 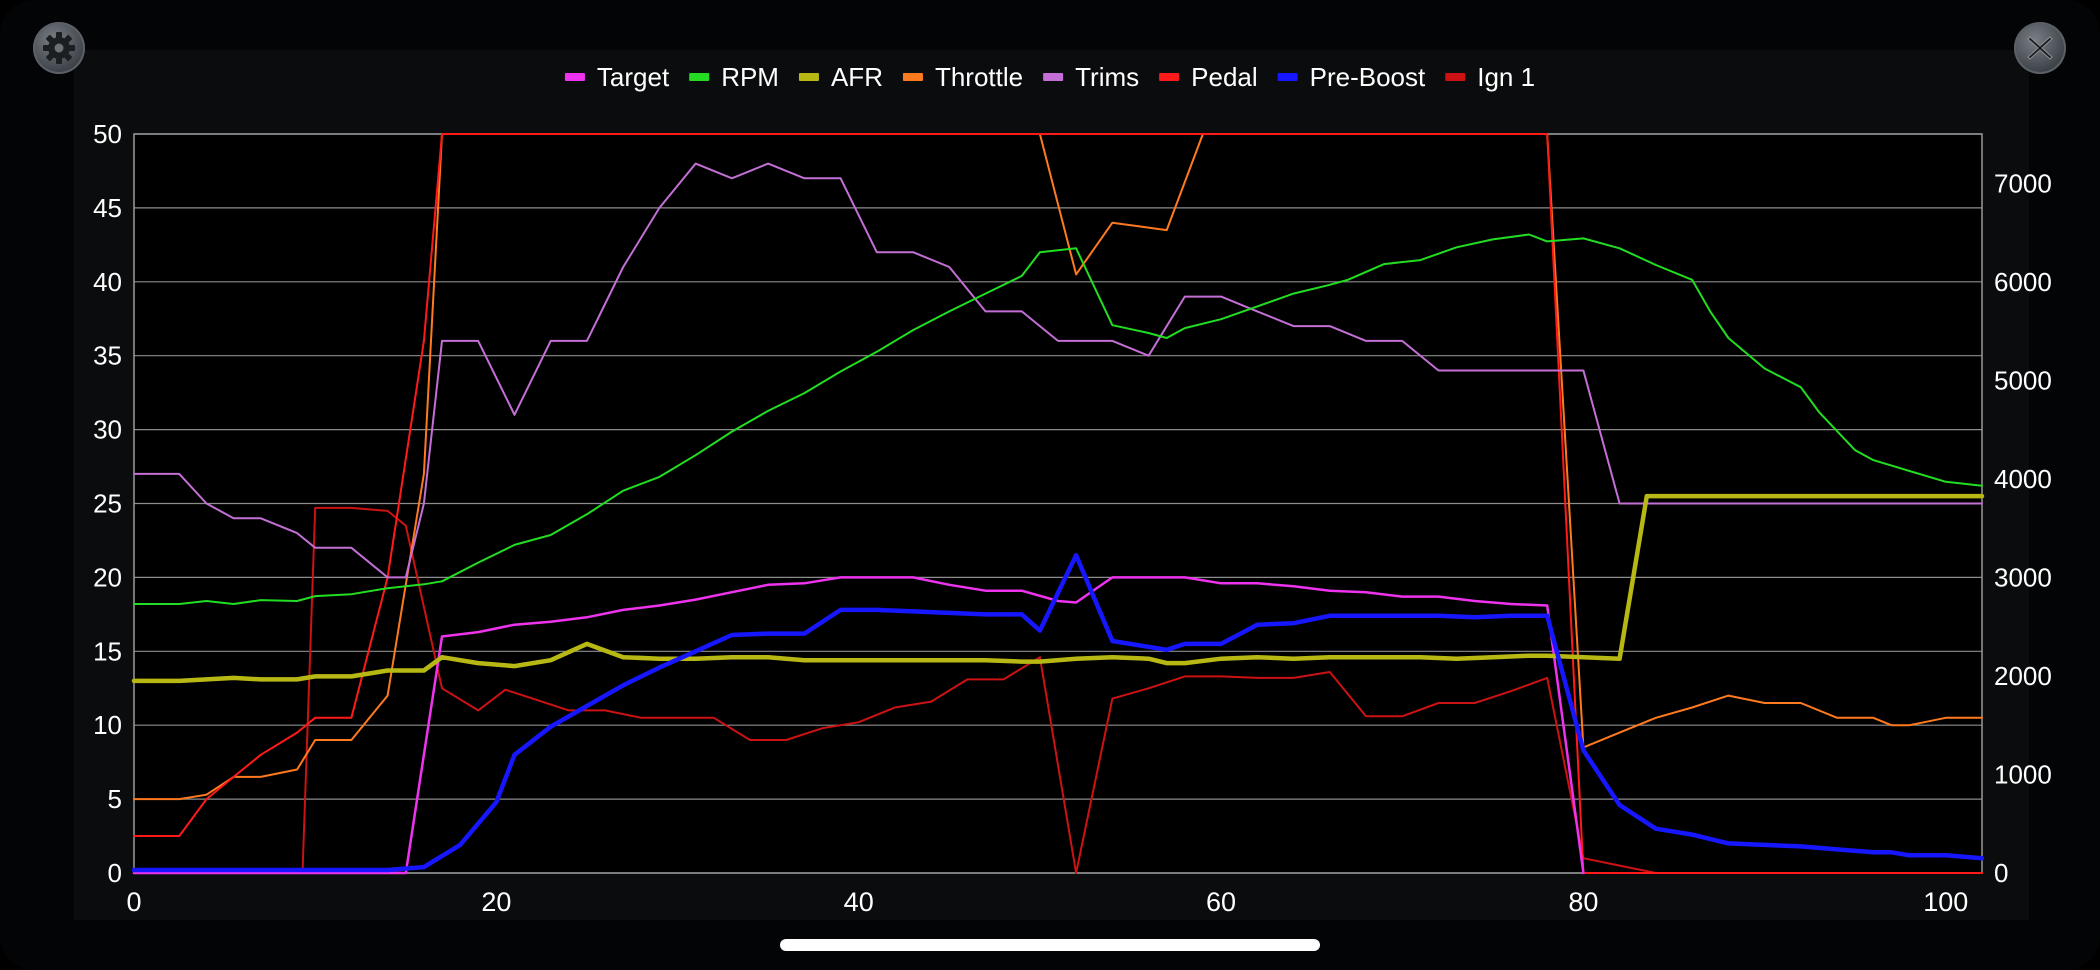 I want to click on legend-item-afr: AFR, so click(x=840, y=77).